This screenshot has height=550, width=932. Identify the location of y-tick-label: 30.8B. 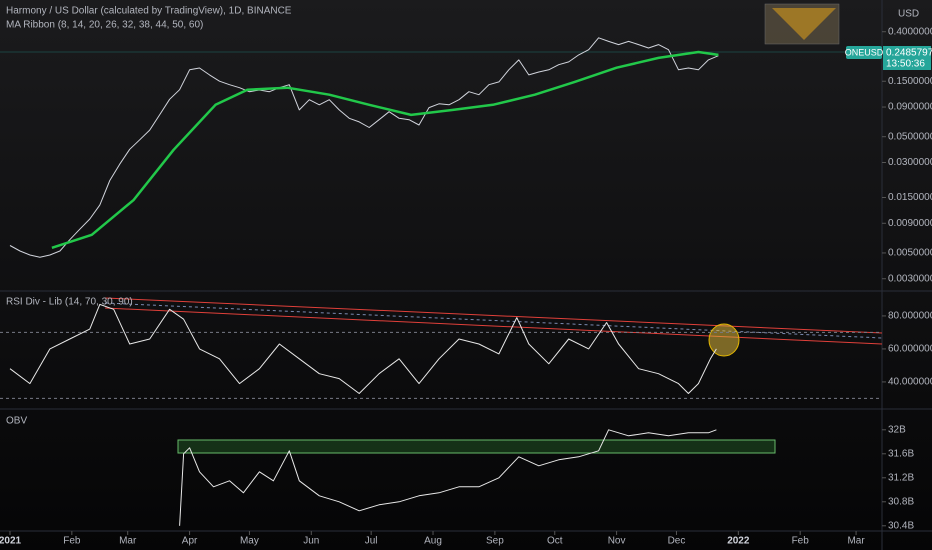
(901, 501).